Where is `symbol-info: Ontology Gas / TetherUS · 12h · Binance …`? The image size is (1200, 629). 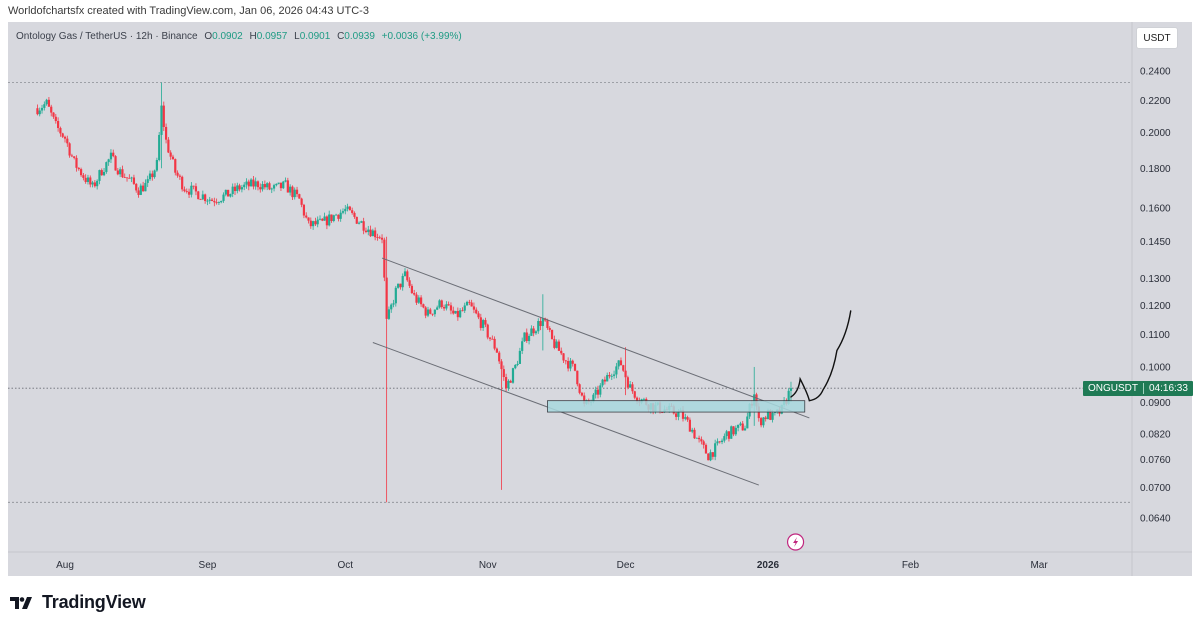 symbol-info: Ontology Gas / TetherUS · 12h · Binance … is located at coordinates (239, 36).